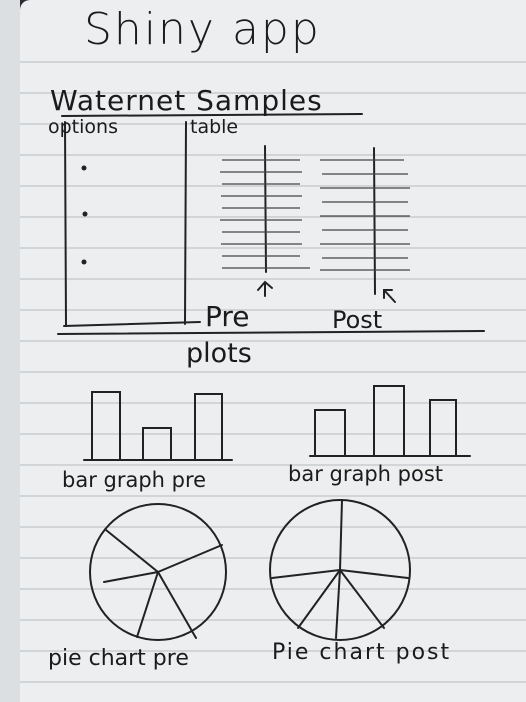 Image resolution: width=526 pixels, height=702 pixels. Describe the element at coordinates (389, 296) in the screenshot. I see `arrow-post` at that location.